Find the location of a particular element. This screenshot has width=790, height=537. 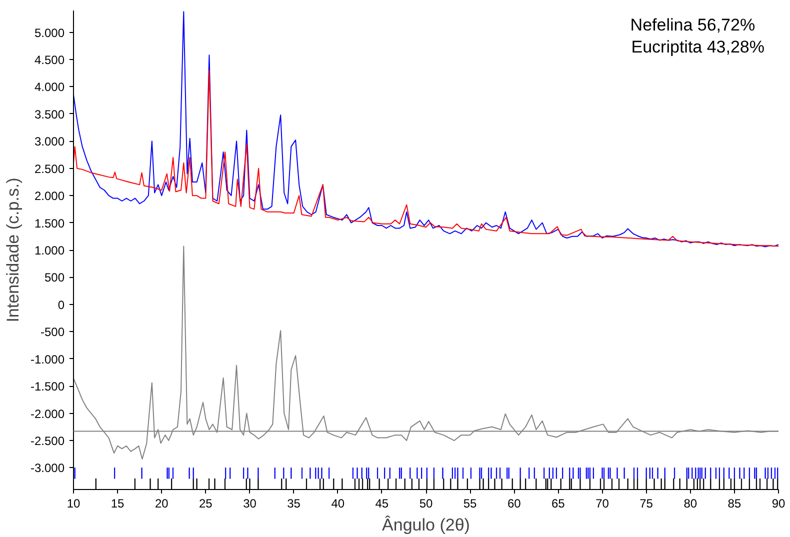

x-tick-label: 40 is located at coordinates (338, 503).